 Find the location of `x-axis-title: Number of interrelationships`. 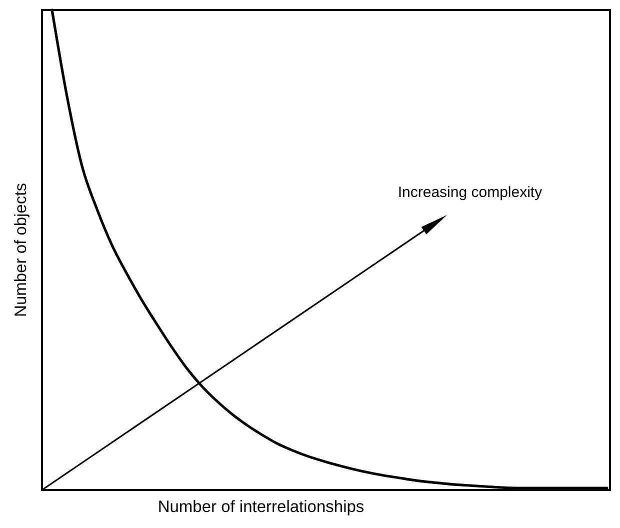

x-axis-title: Number of interrelationships is located at coordinates (261, 507).